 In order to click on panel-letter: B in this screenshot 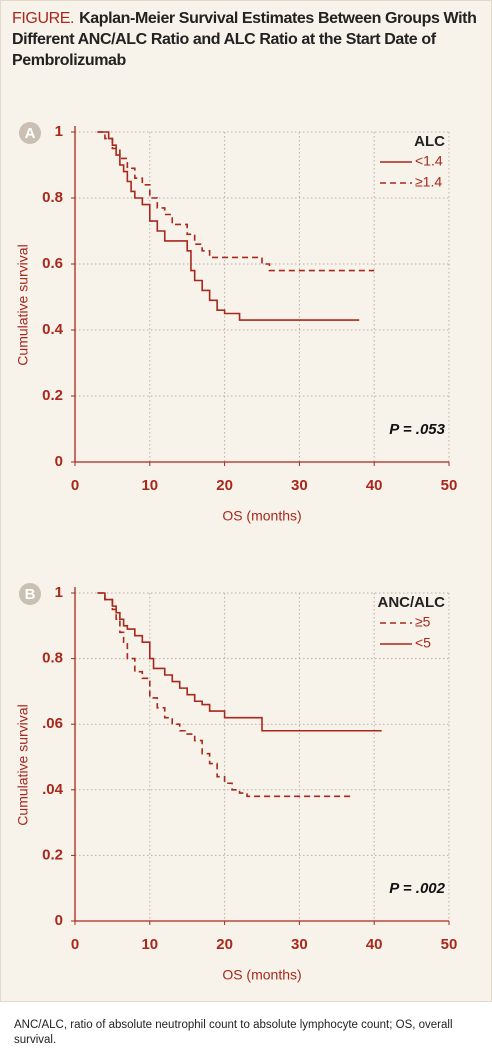, I will do `click(30, 594)`.